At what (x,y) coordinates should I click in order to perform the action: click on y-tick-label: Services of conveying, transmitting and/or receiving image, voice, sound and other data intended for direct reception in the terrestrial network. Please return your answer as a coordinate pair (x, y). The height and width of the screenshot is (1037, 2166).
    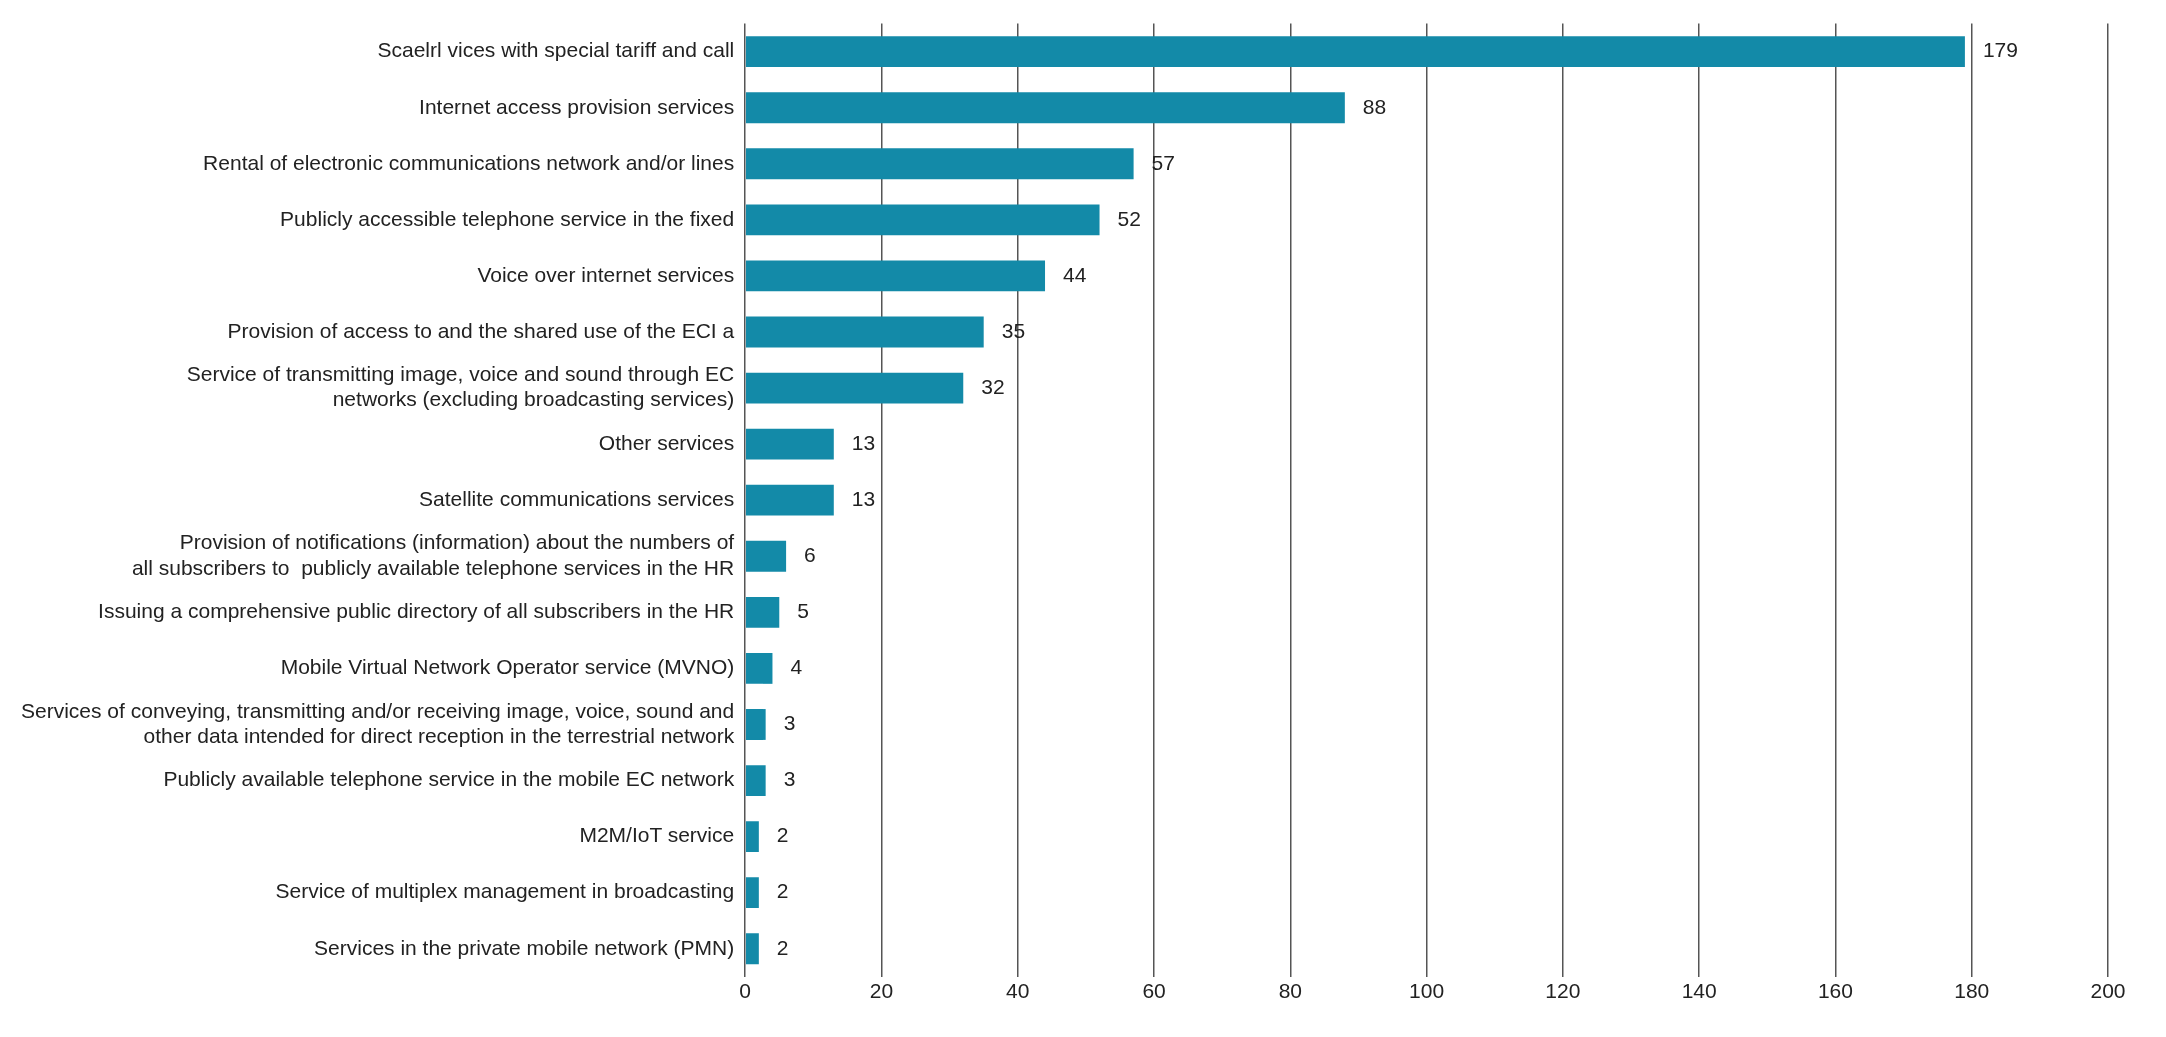
    Looking at the image, I should click on (377, 722).